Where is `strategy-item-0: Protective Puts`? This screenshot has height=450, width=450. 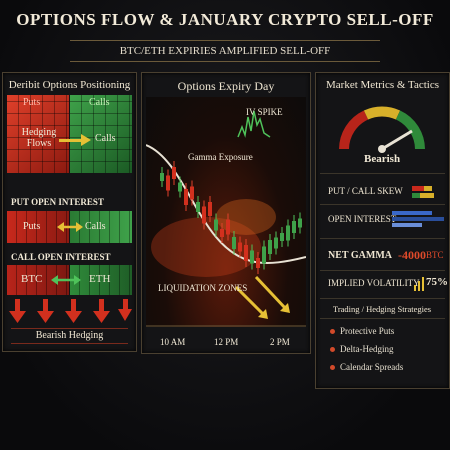 strategy-item-0: Protective Puts is located at coordinates (362, 331).